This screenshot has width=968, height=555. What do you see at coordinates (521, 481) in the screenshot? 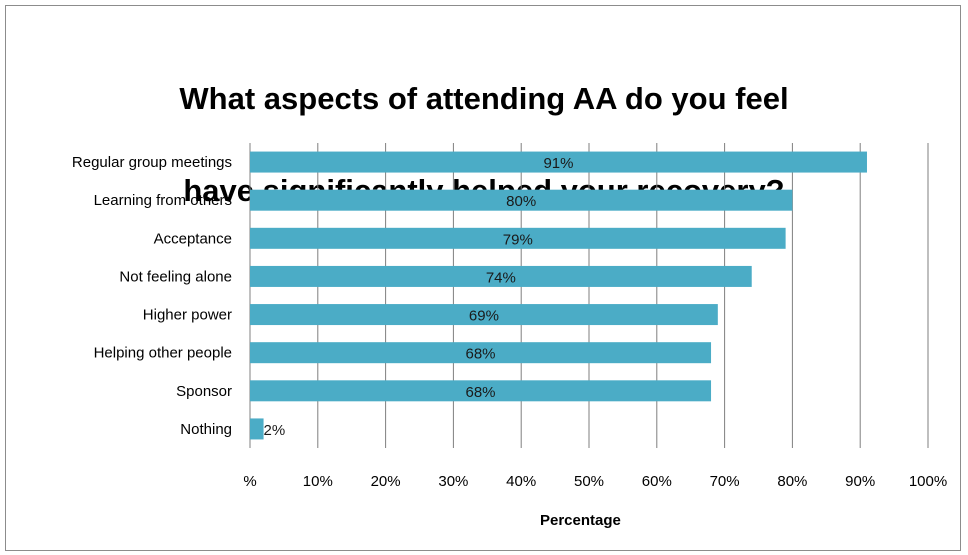
I see `x-tick-label: 40%` at bounding box center [521, 481].